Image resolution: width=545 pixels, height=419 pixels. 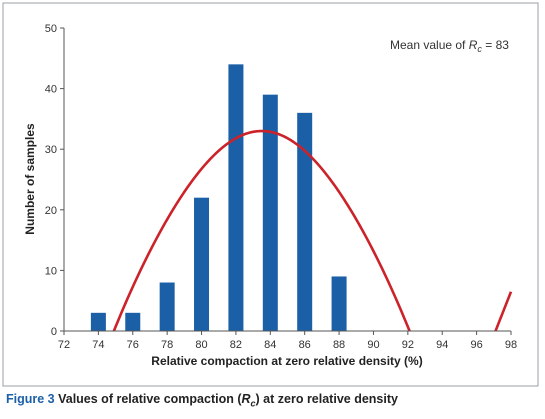 What do you see at coordinates (476, 345) in the screenshot?
I see `x-tick-label-96: 96` at bounding box center [476, 345].